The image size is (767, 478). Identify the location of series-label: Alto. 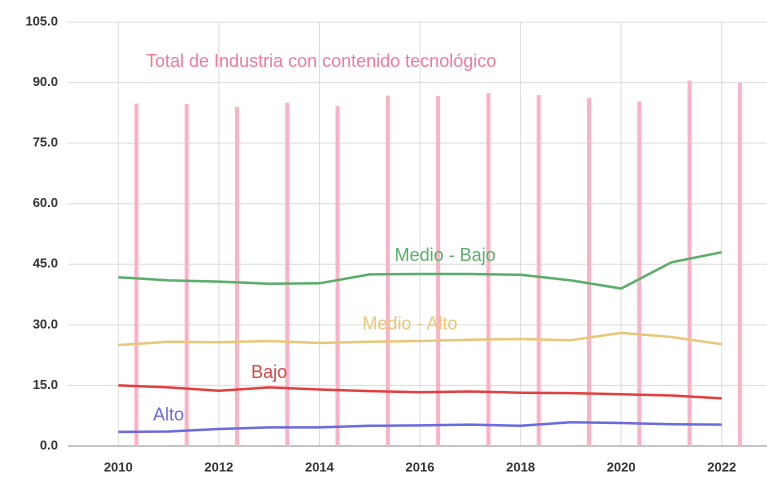
(168, 414).